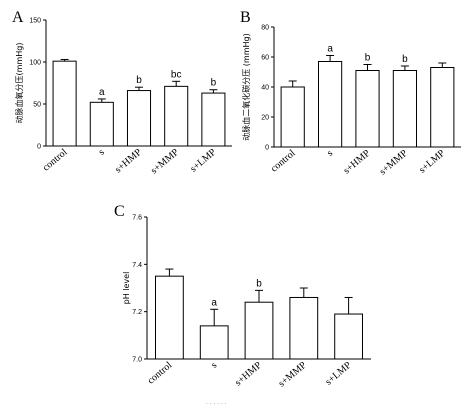 This screenshot has width=473, height=408. I want to click on y-axis-label: 动脉血二氧化碳分压 (mmHg), so click(246, 86).